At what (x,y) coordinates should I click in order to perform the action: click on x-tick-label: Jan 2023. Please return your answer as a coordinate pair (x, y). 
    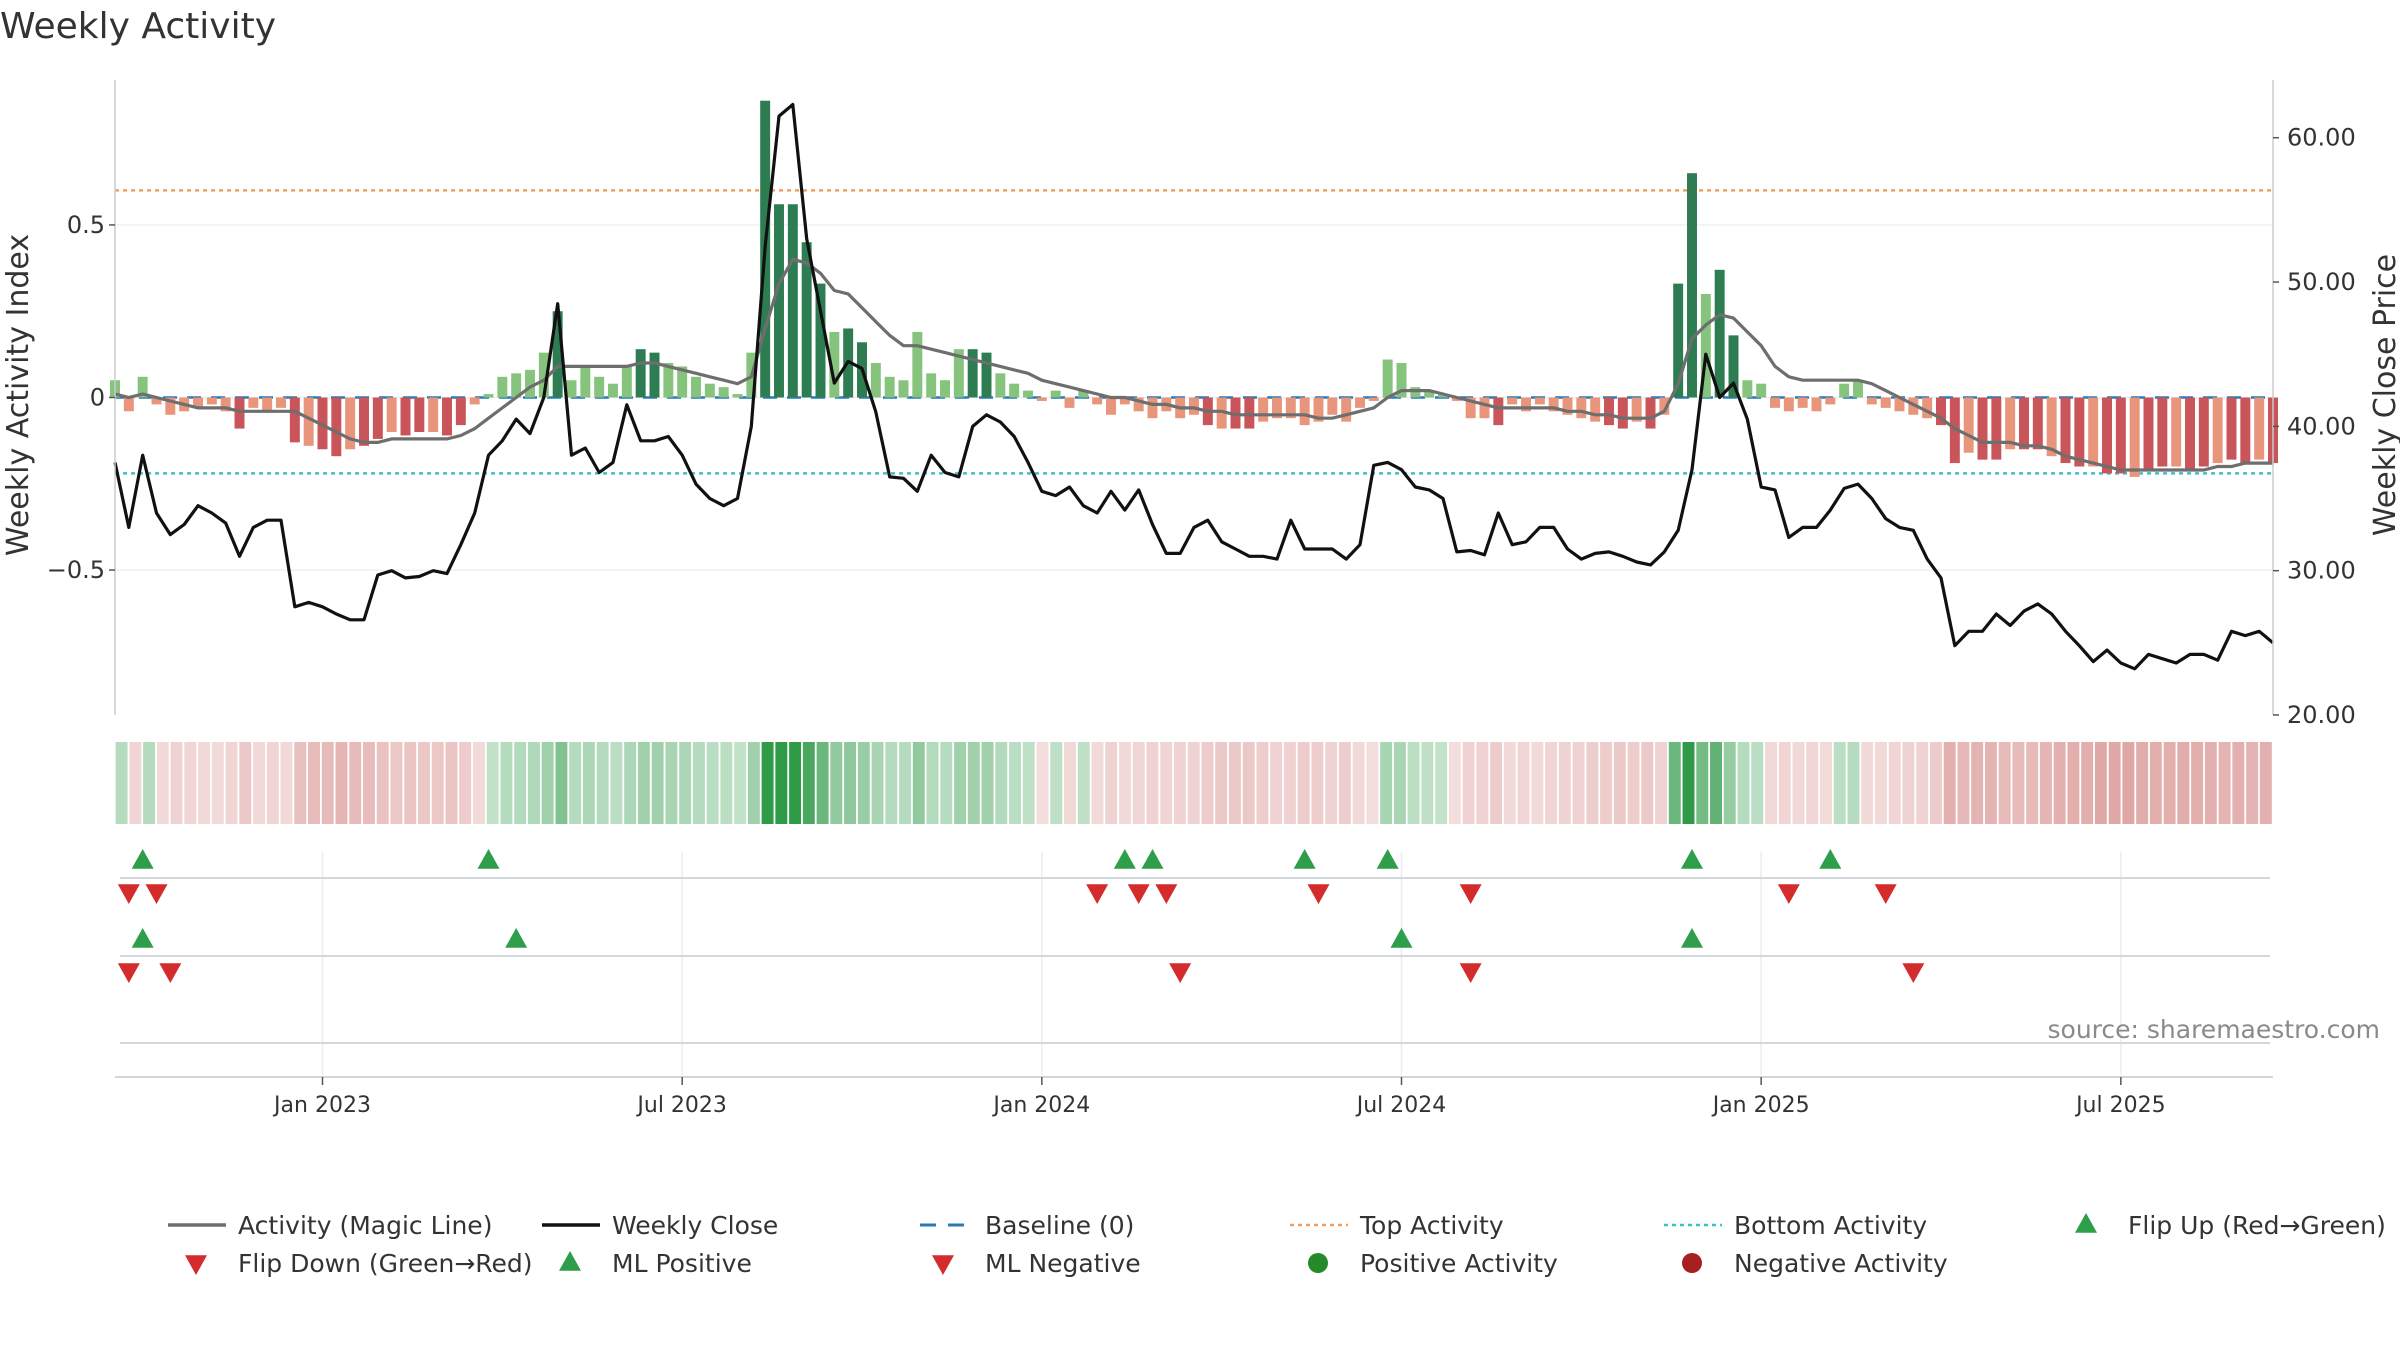
    Looking at the image, I should click on (321, 1105).